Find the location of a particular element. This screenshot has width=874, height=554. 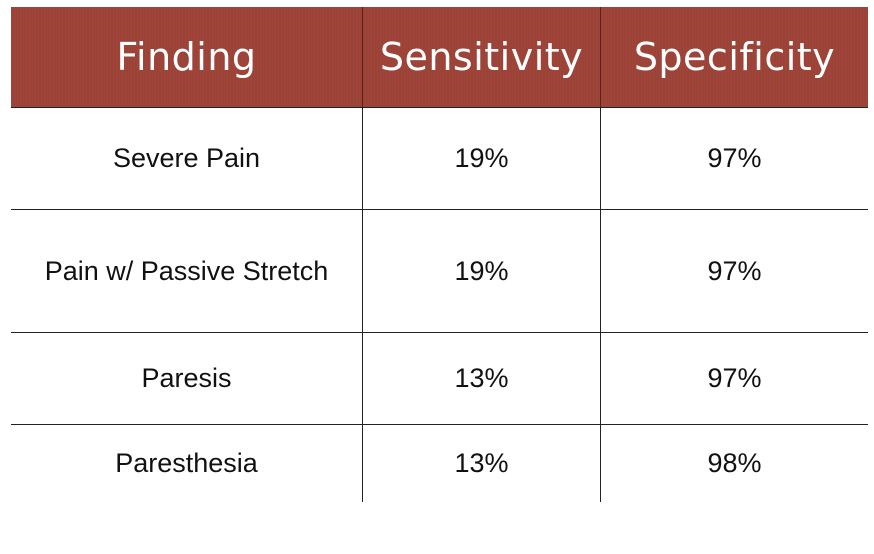

finding-label: Paresthesia is located at coordinates (186, 463).